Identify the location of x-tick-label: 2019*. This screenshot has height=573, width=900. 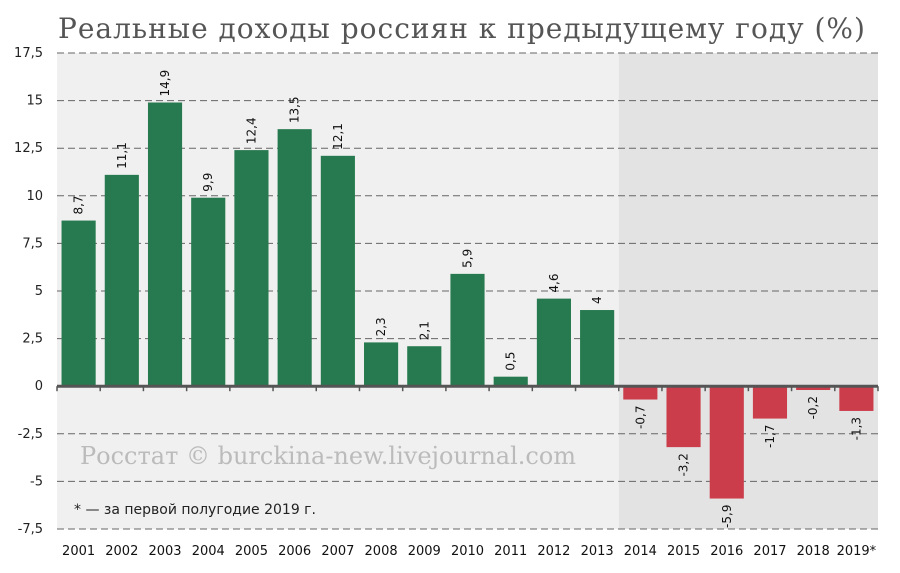
(857, 551).